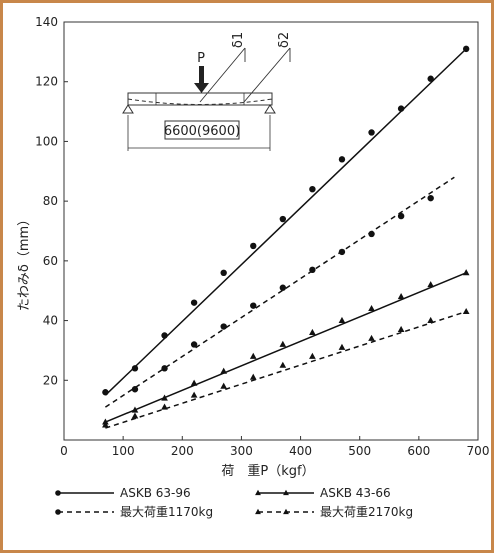  Describe the element at coordinates (155, 493) in the screenshot. I see `legend-label: ASKB 63-96` at that location.